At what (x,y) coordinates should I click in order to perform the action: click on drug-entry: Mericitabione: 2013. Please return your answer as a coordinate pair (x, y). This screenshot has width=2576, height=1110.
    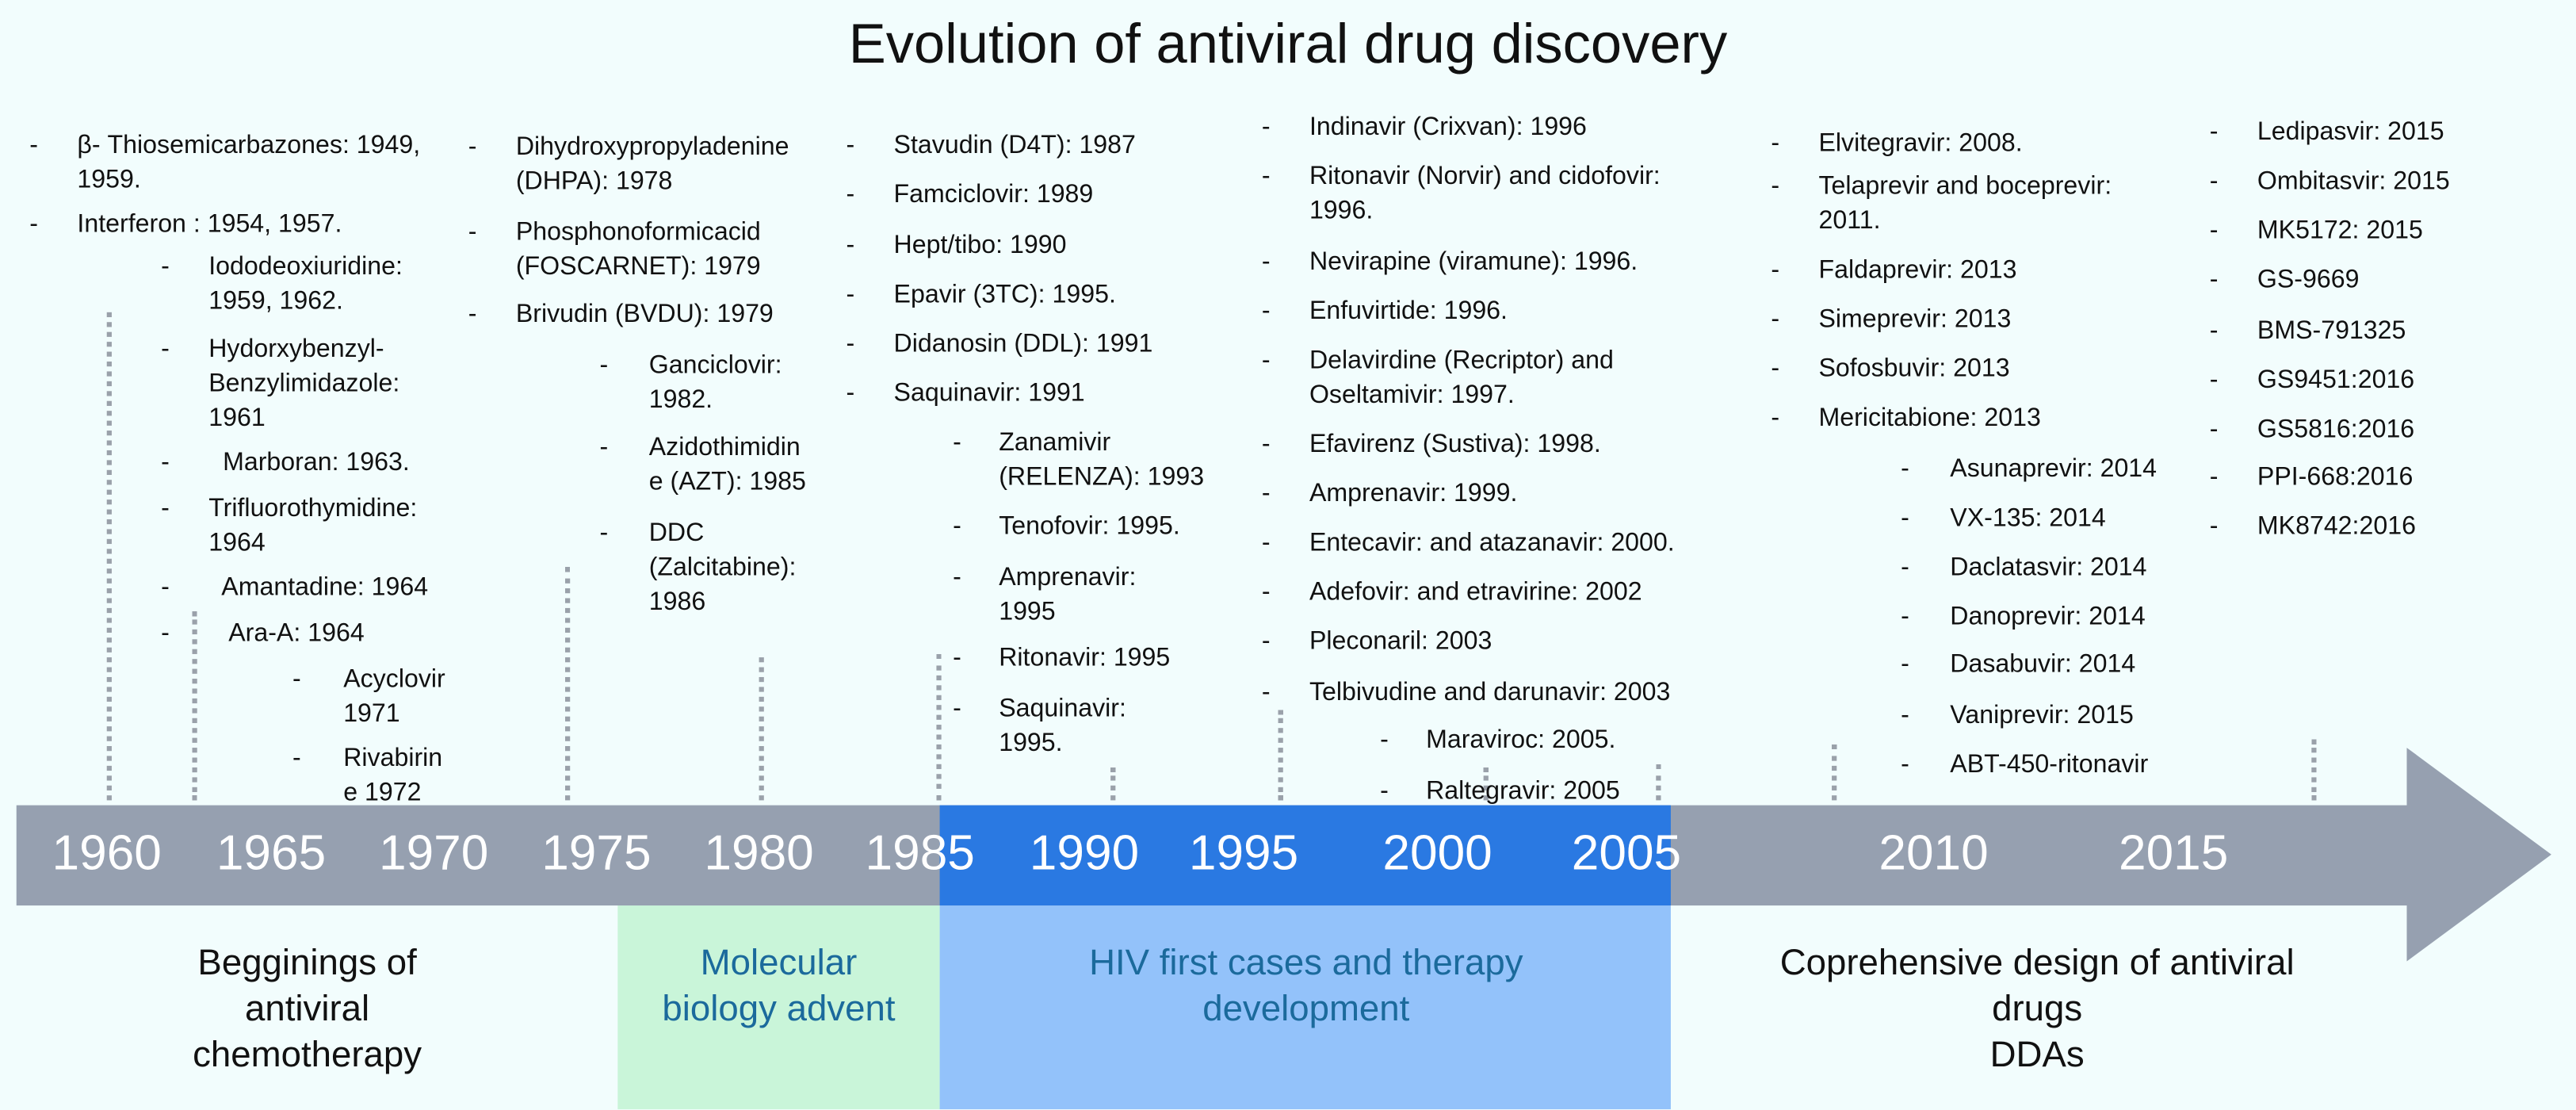
    Looking at the image, I should click on (1930, 417).